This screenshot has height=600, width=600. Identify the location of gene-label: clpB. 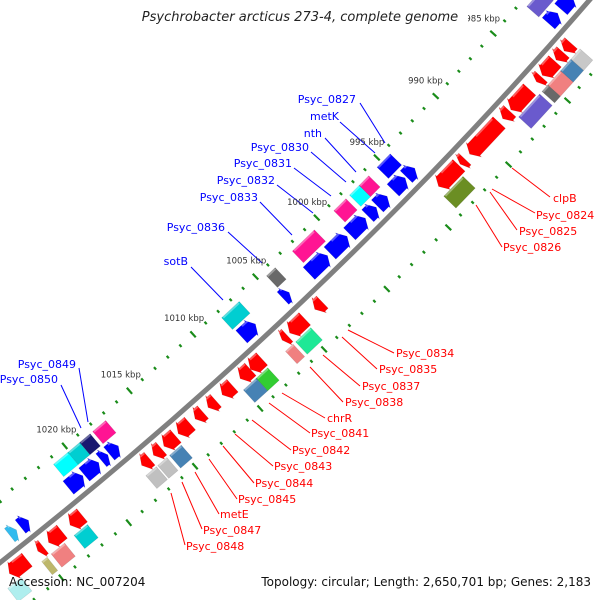
(565, 198).